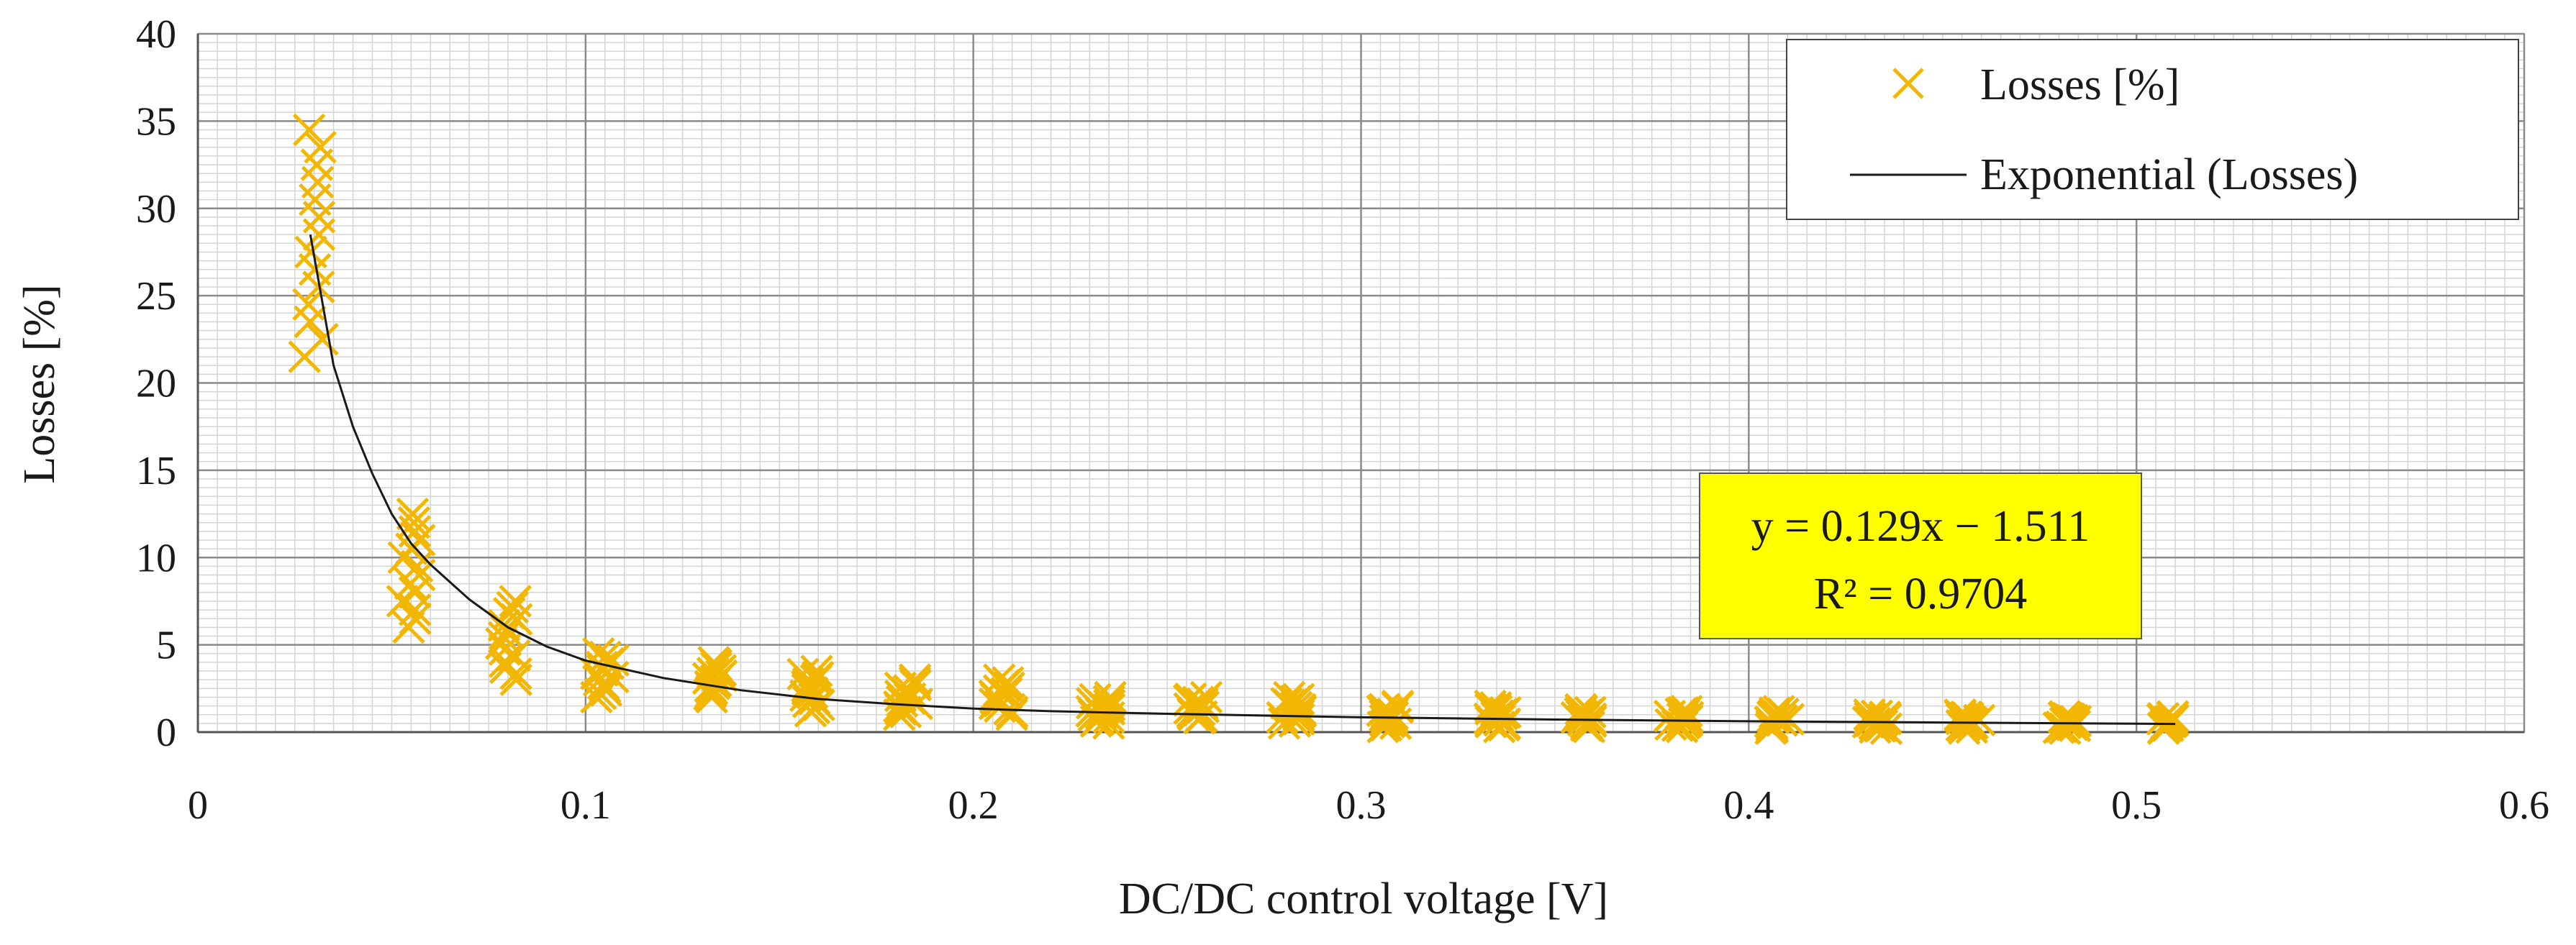 The image size is (2576, 945). I want to click on legend-marker-x-icon, so click(1908, 83).